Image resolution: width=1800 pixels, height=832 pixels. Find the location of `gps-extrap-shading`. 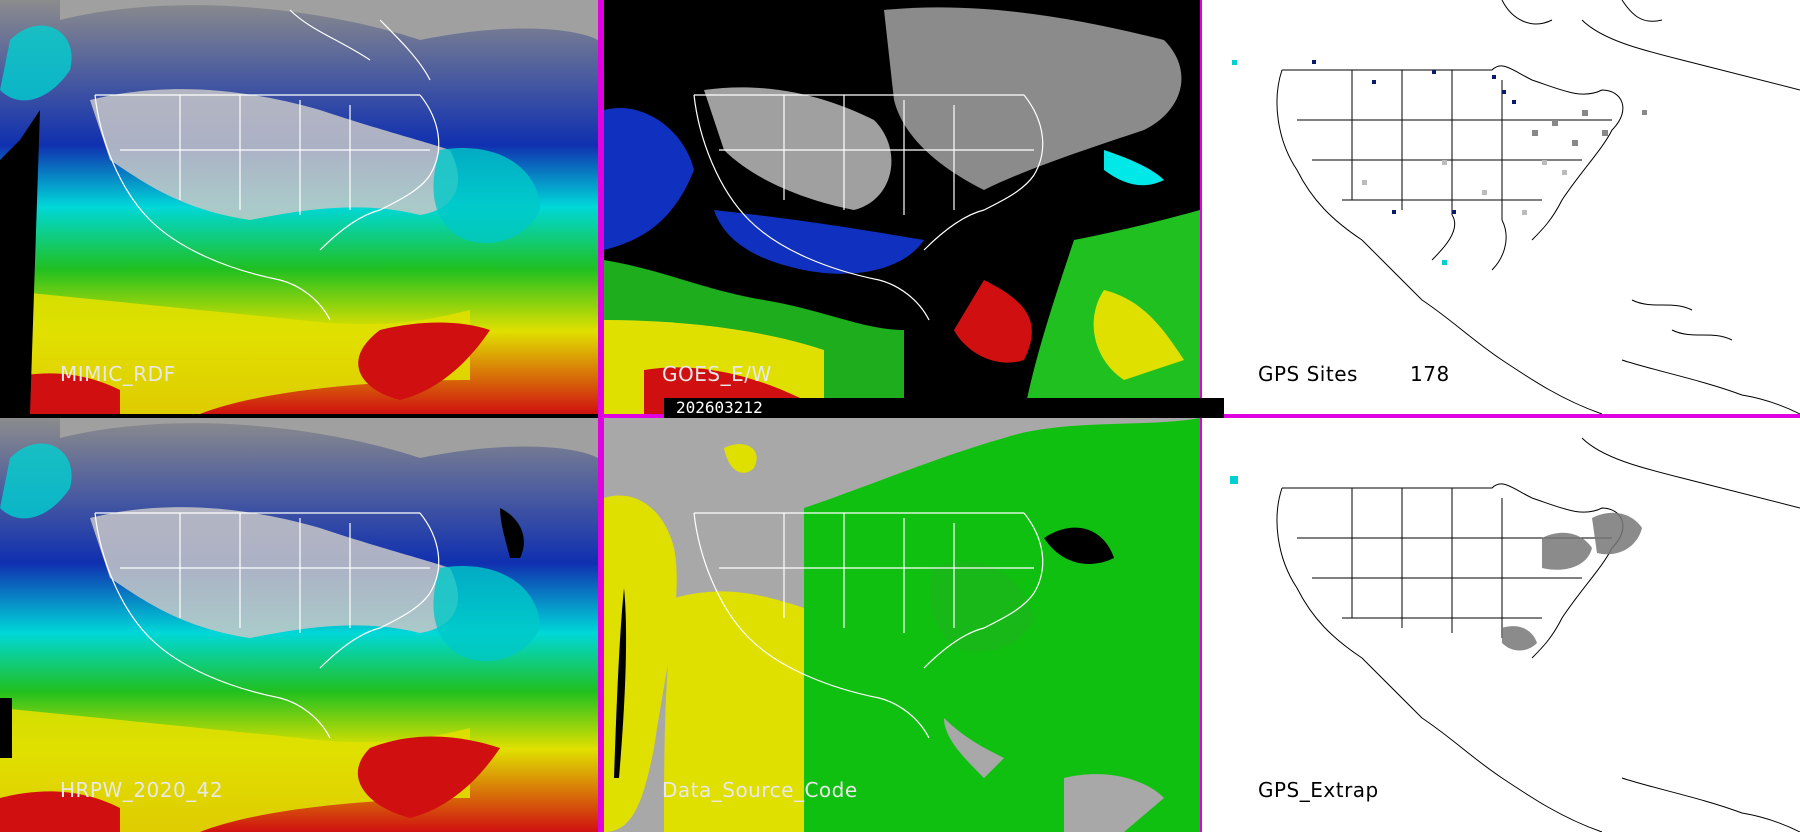

gps-extrap-shading is located at coordinates (1572, 581).